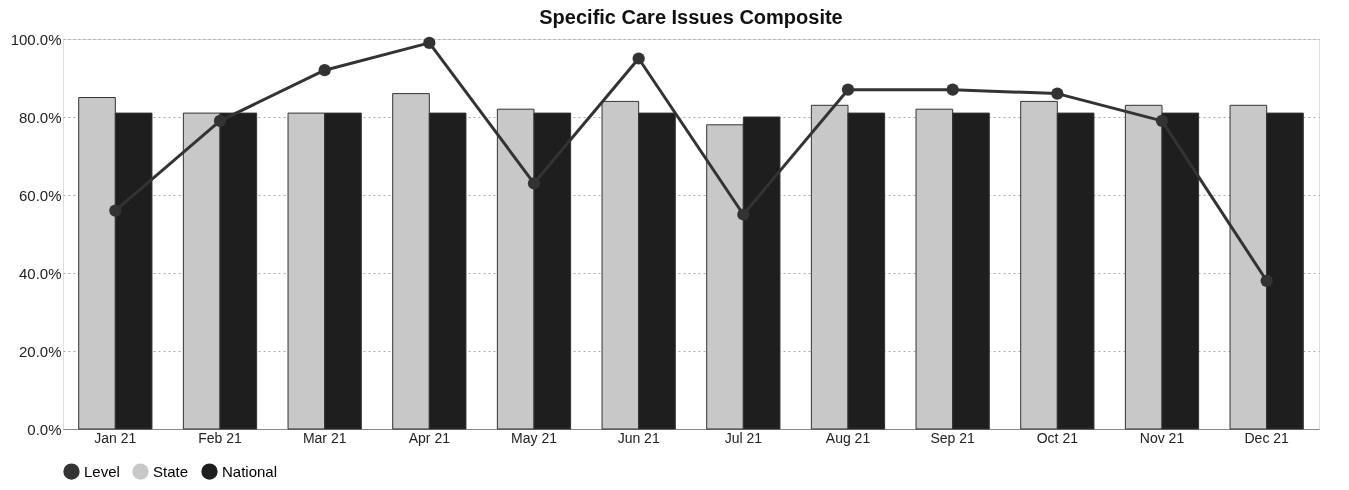 The height and width of the screenshot is (490, 1349). I want to click on x-tick-label: Mar 21, so click(324, 437).